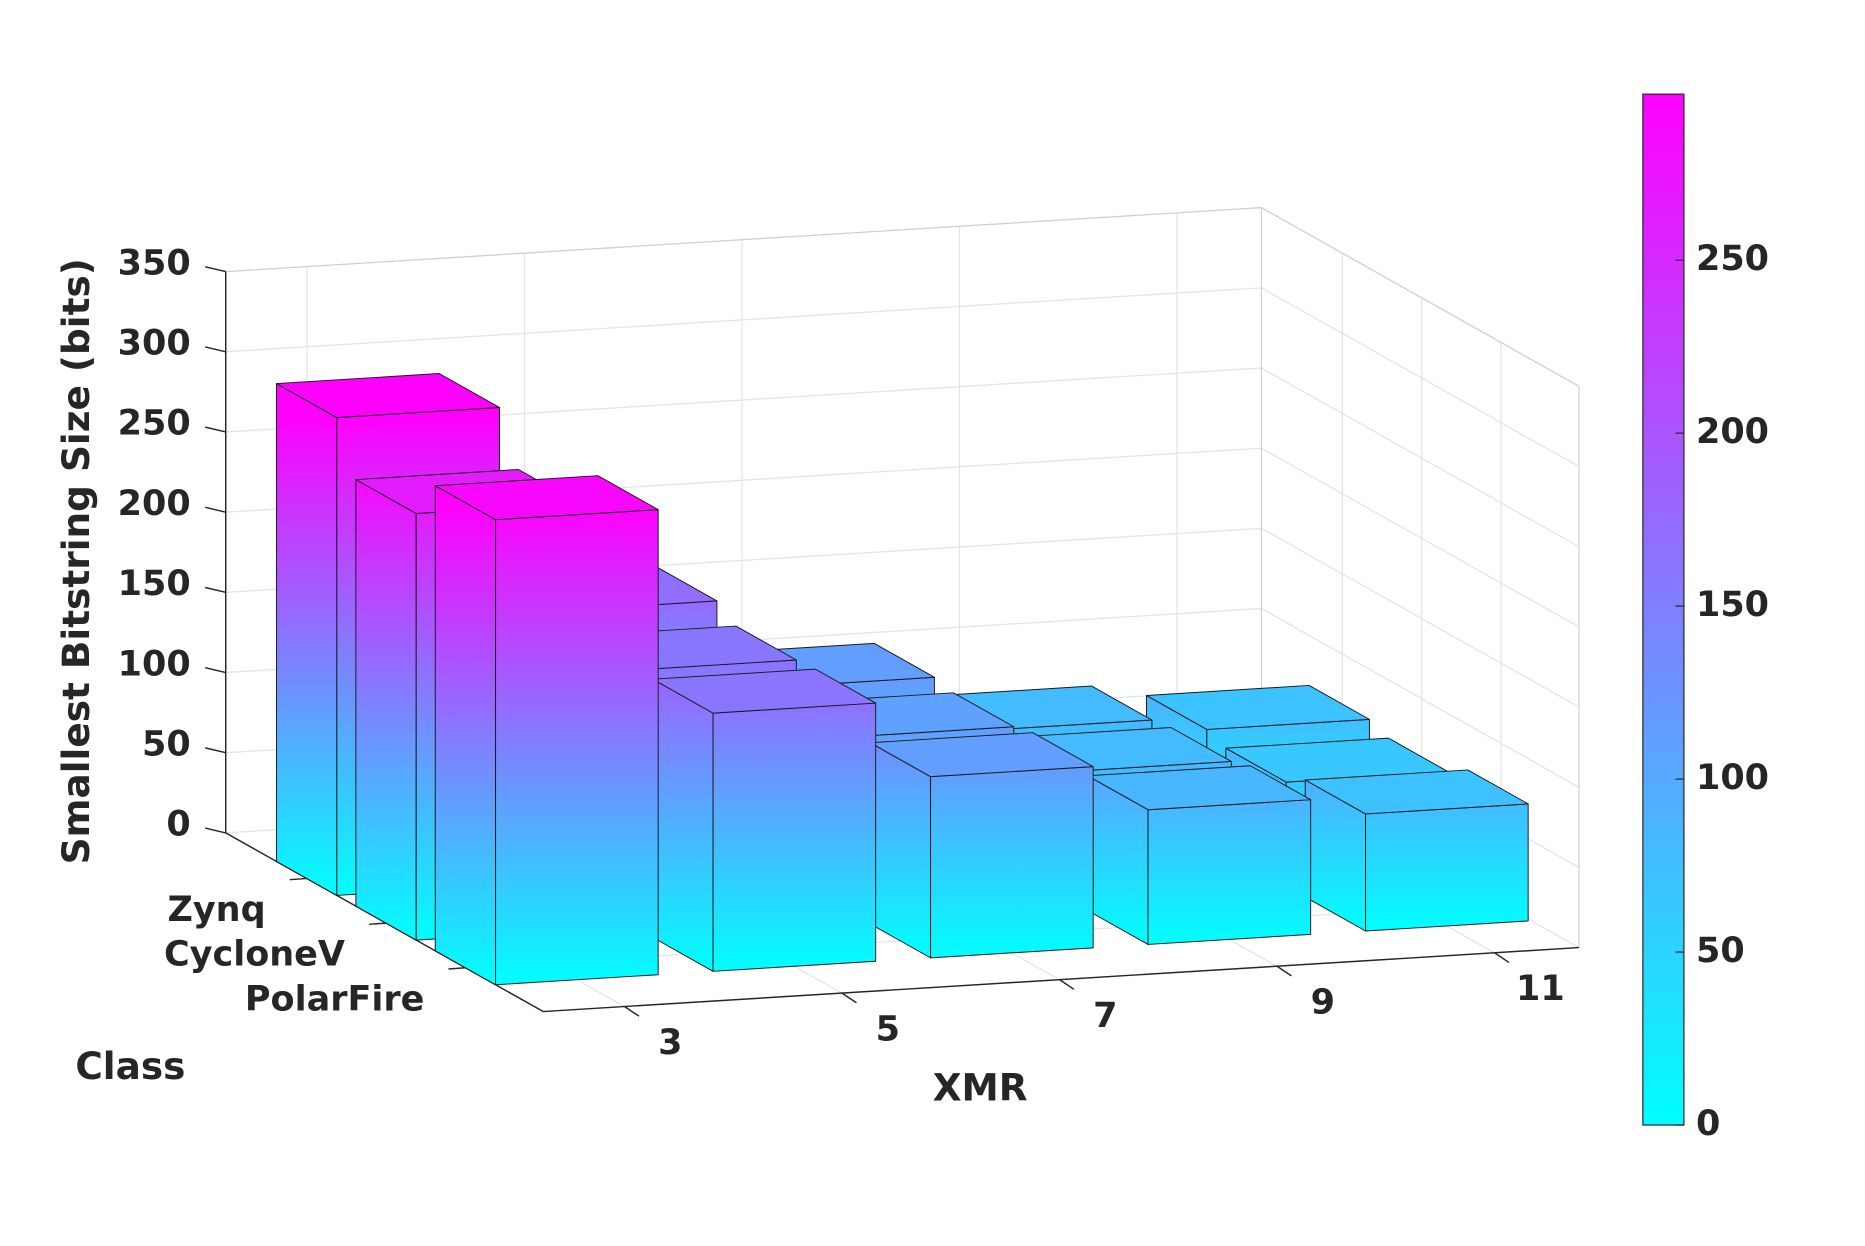  What do you see at coordinates (254, 955) in the screenshot?
I see `y-tick-label: CycloneV` at bounding box center [254, 955].